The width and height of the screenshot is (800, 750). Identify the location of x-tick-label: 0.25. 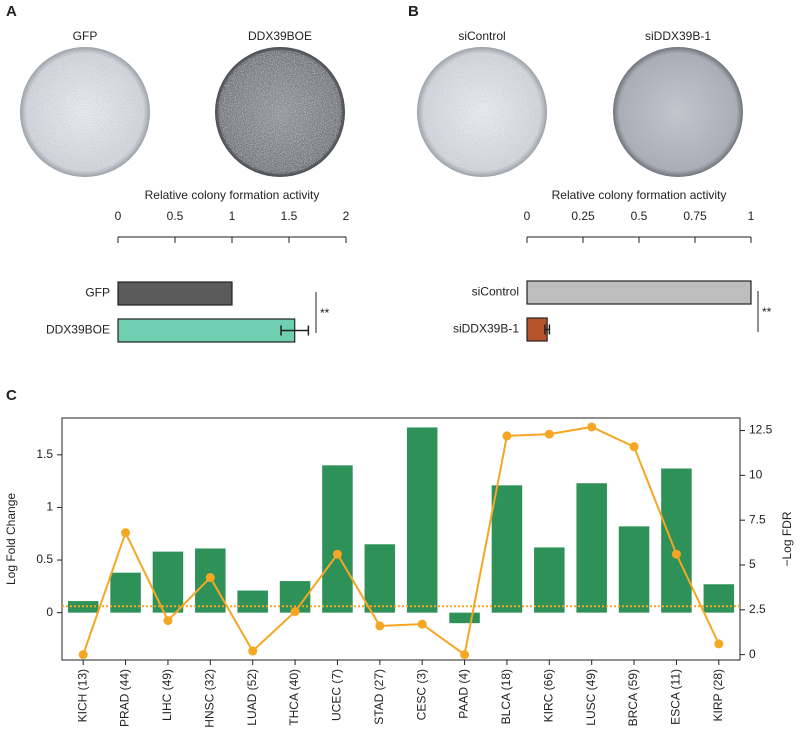
(583, 216).